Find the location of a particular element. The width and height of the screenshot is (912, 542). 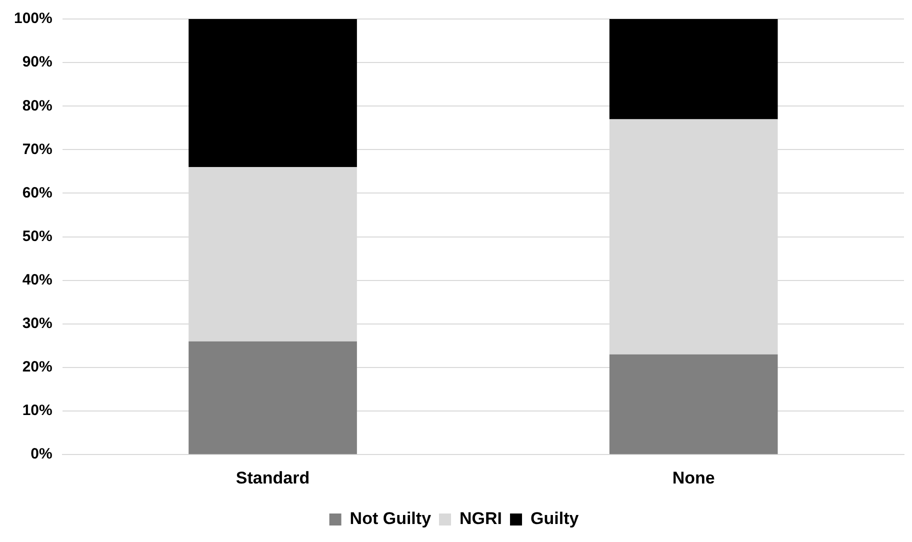

y-tick-label: 30% is located at coordinates (37, 323).